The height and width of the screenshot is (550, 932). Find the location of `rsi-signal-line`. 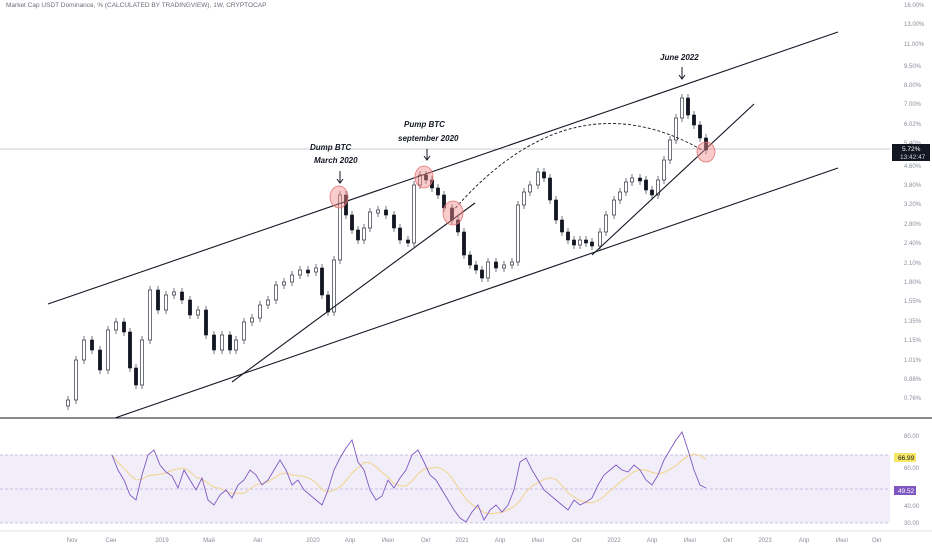

rsi-signal-line is located at coordinates (409, 484).